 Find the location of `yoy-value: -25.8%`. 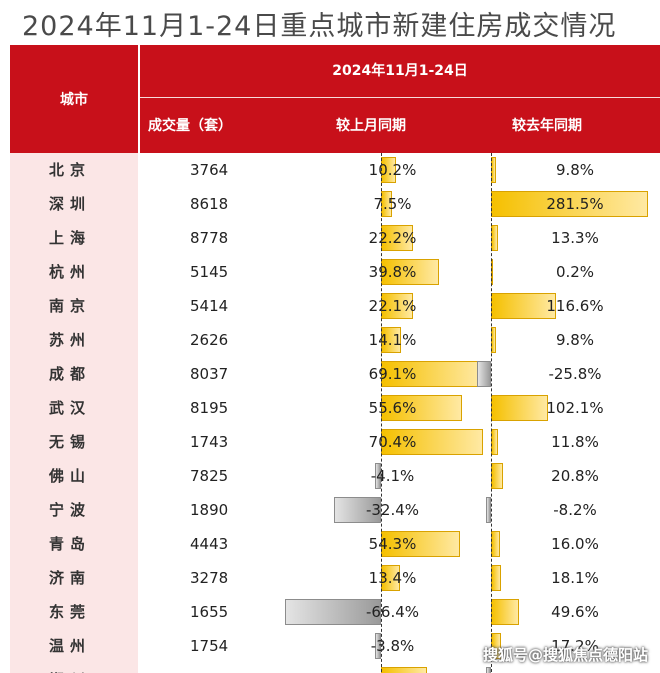

yoy-value: -25.8% is located at coordinates (575, 374).